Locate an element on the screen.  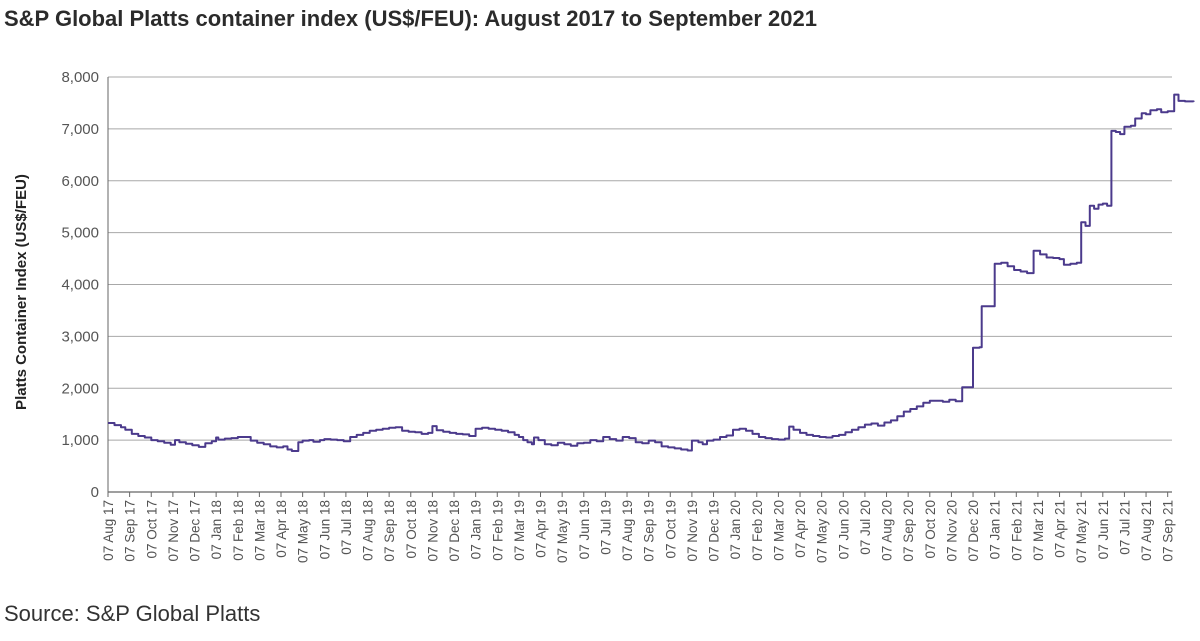
y-tick-label: 3,000 is located at coordinates (80, 336).